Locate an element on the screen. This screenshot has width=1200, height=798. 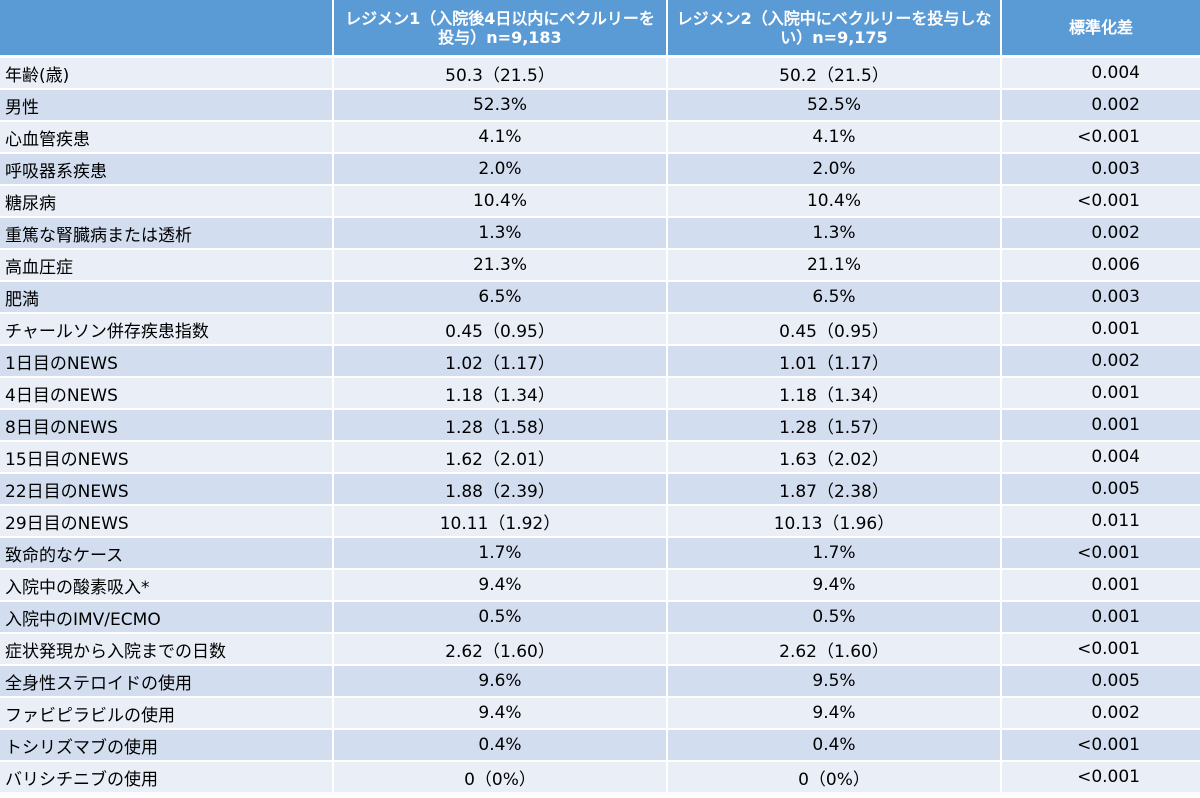
regimen-2-value-cell: 0.4% is located at coordinates (835, 746).